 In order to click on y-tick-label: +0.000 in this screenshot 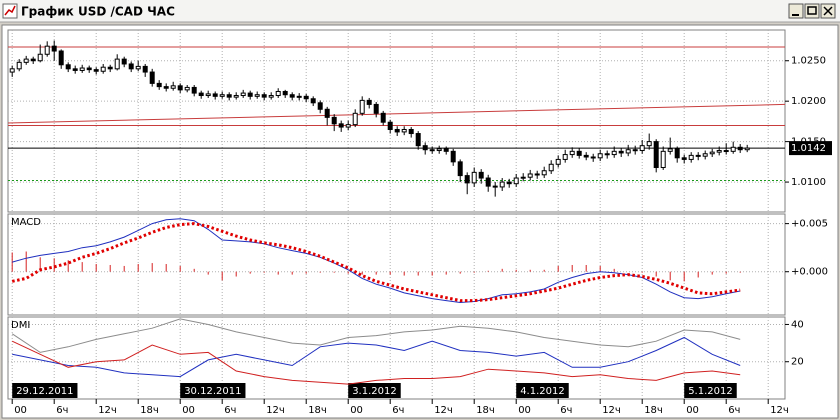, I will do `click(809, 272)`.